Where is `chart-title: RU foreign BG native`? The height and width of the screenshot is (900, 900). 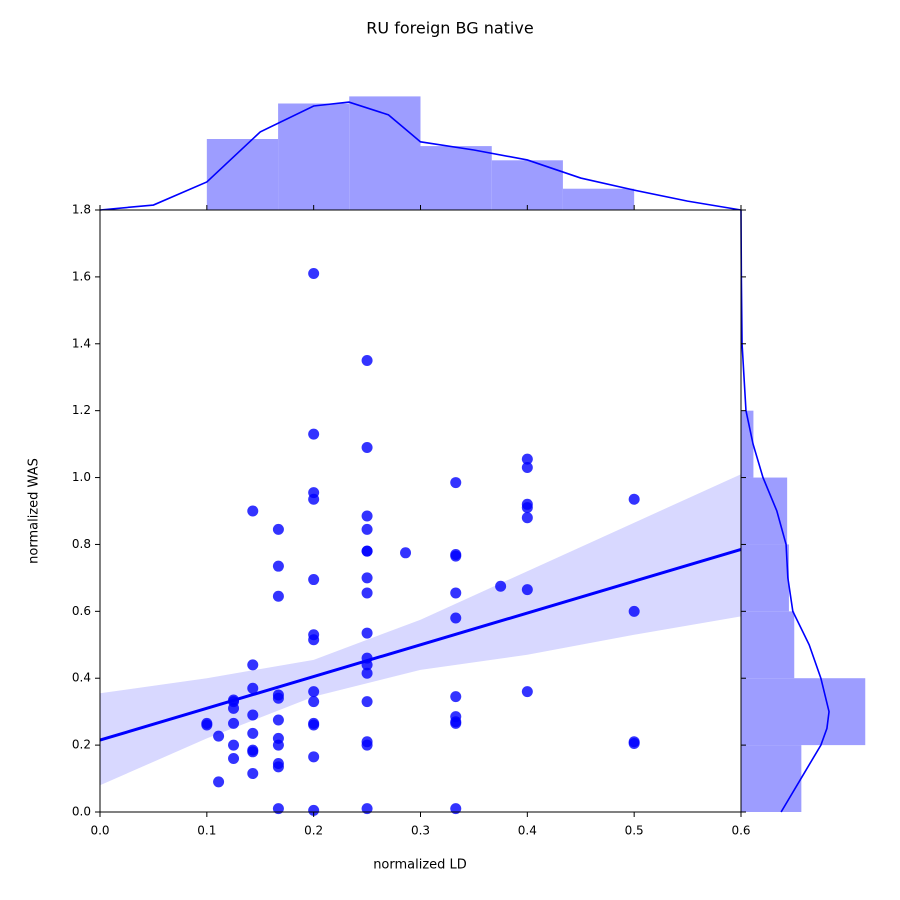
chart-title: RU foreign BG native is located at coordinates (449, 28).